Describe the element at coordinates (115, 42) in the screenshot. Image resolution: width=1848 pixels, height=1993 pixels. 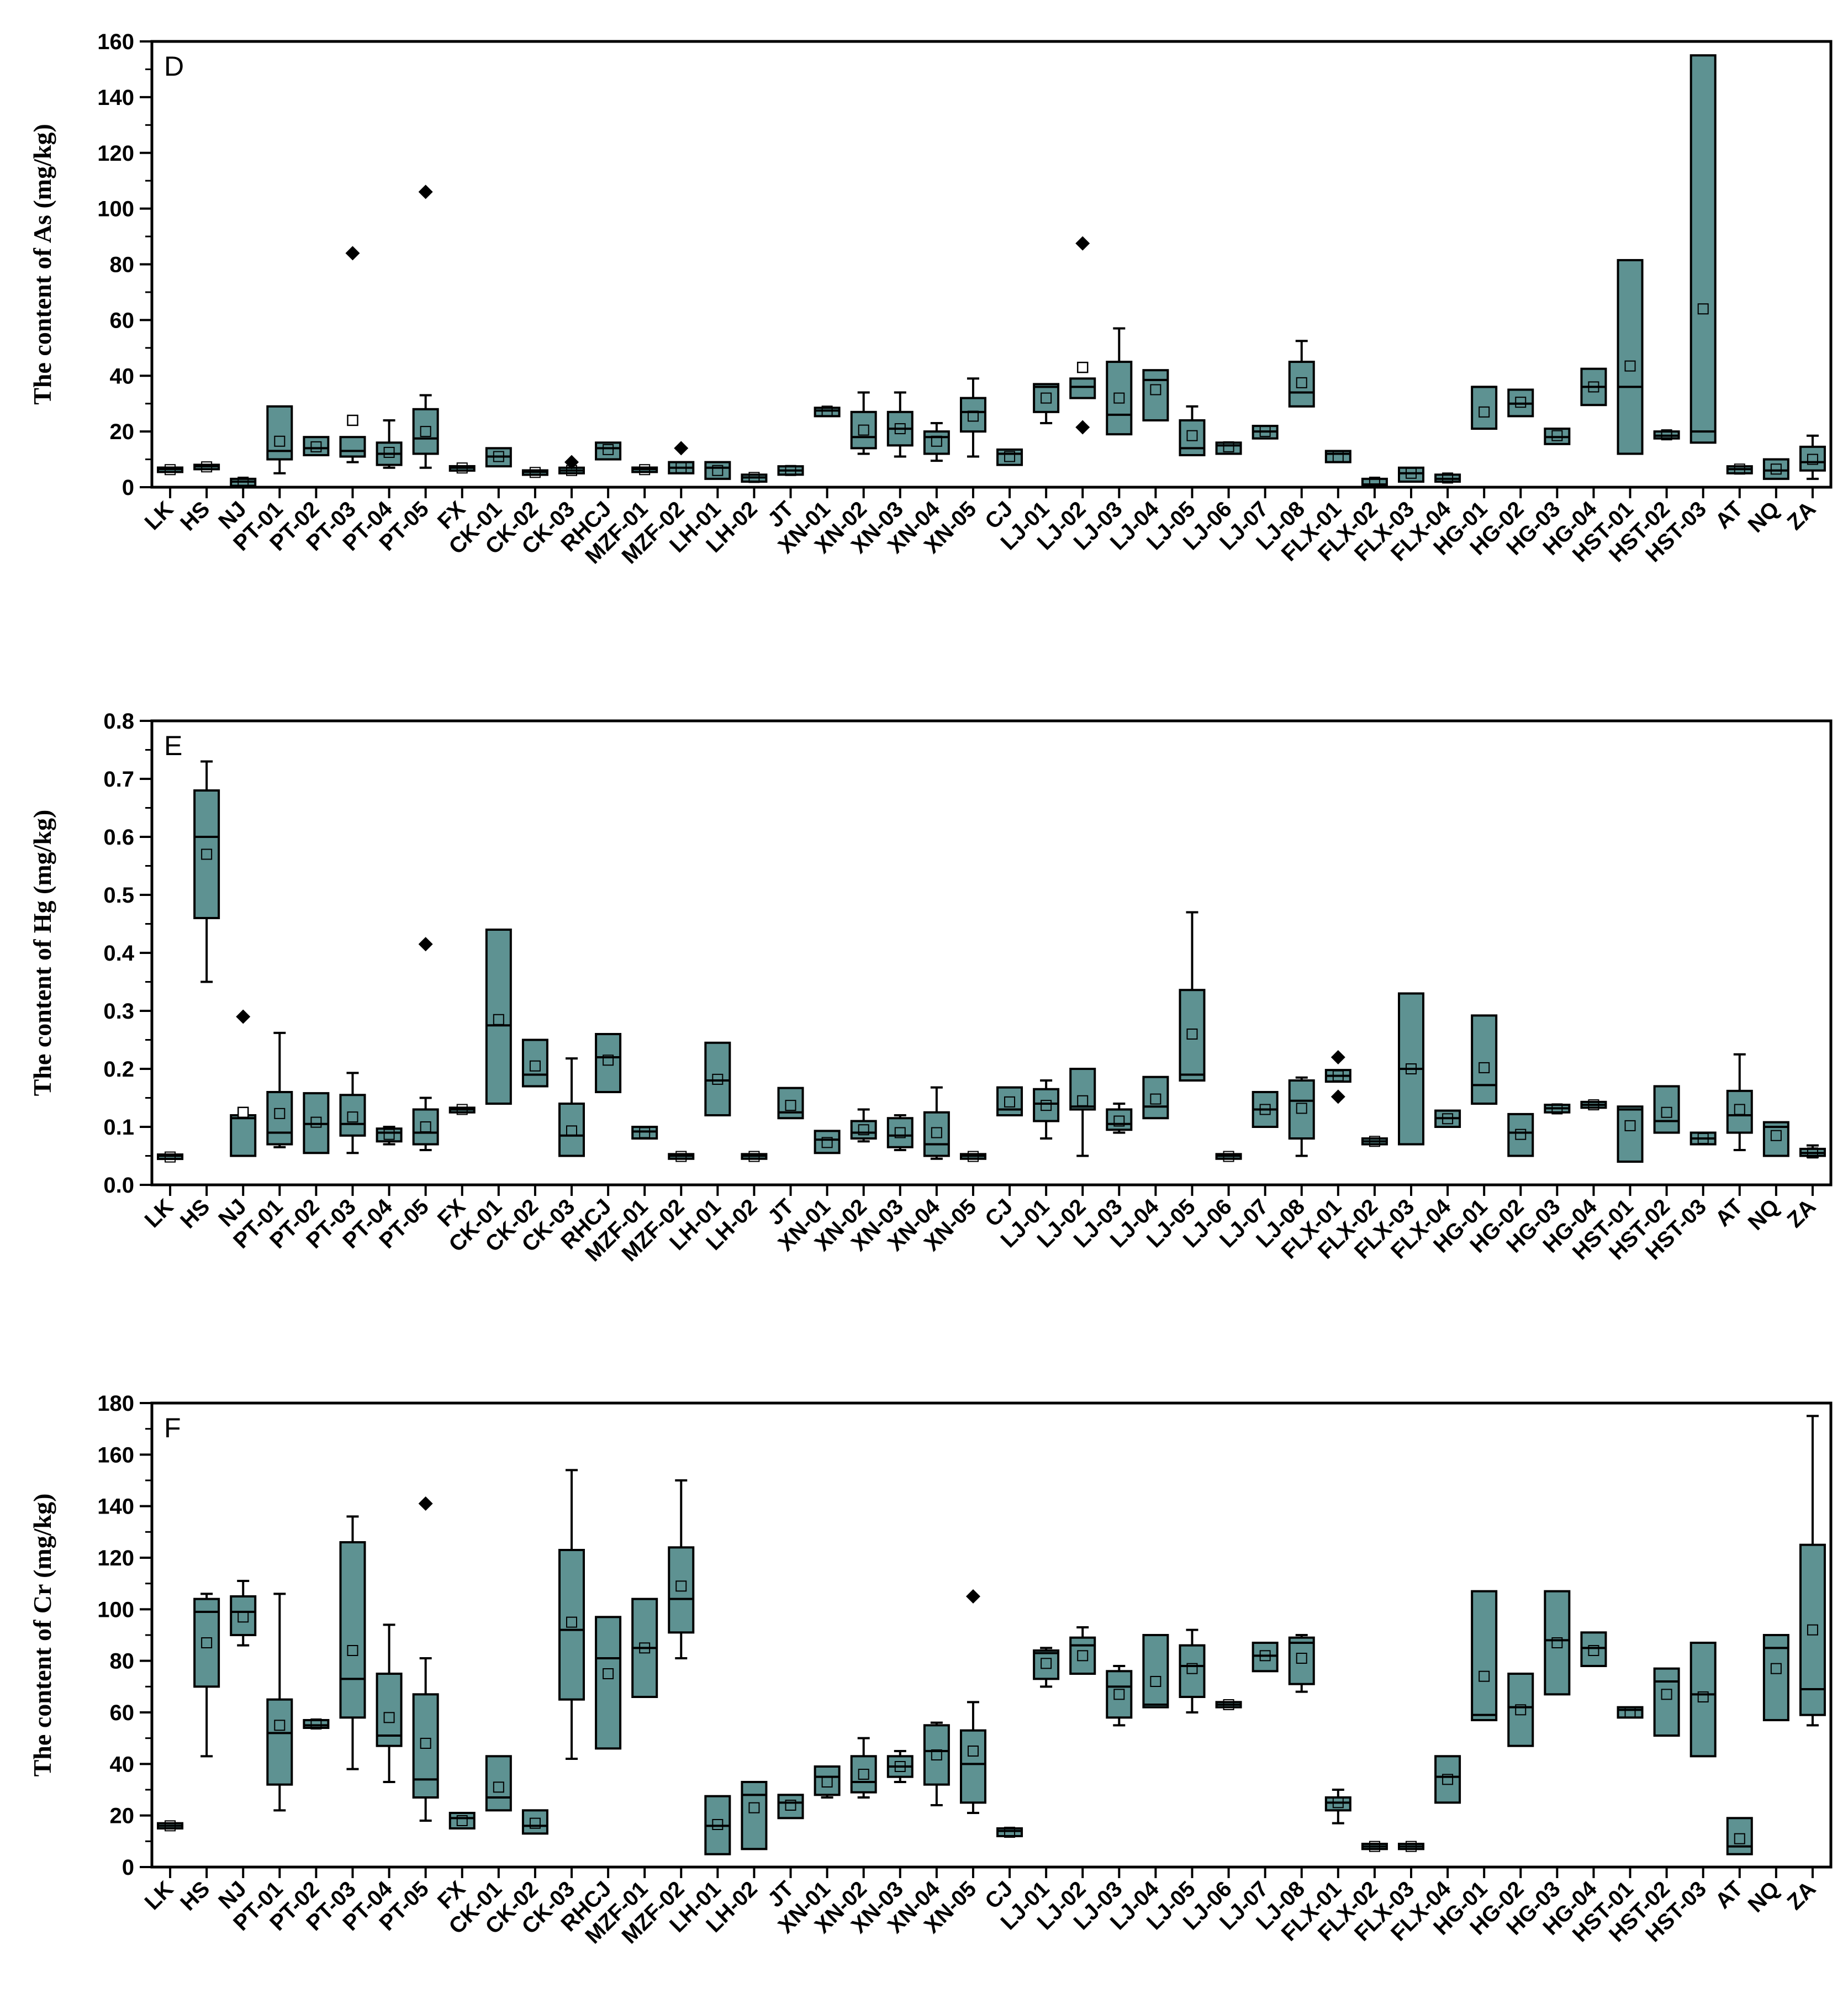
I see `panel-d-ytick-label: 160` at that location.